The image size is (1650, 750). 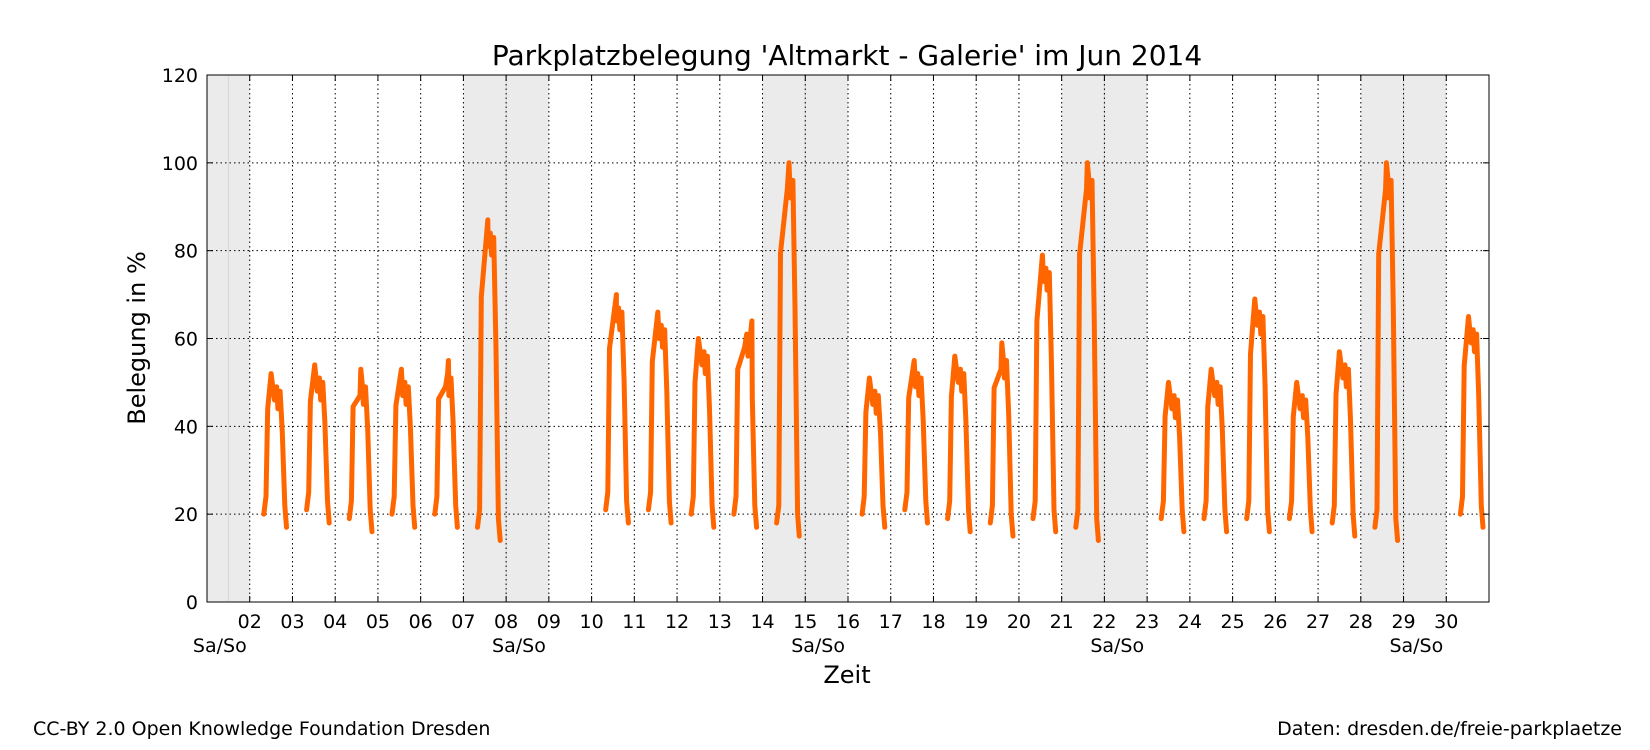 What do you see at coordinates (891, 622) in the screenshot?
I see `x-tick-label: 17` at bounding box center [891, 622].